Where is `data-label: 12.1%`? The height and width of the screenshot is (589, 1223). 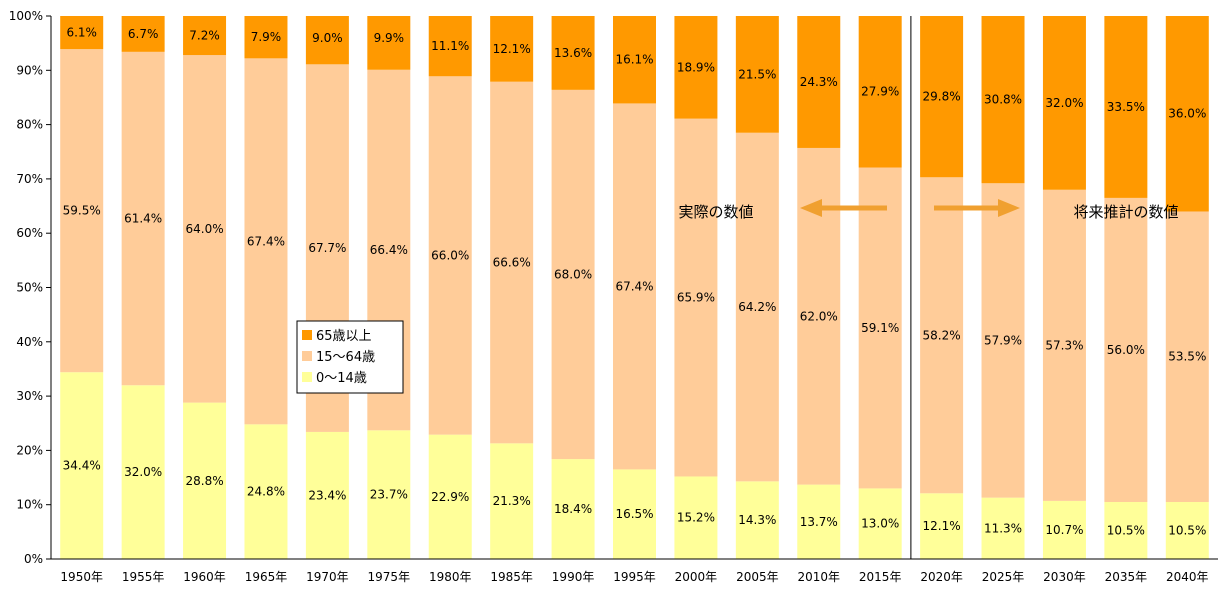
data-label: 12.1% is located at coordinates (512, 49).